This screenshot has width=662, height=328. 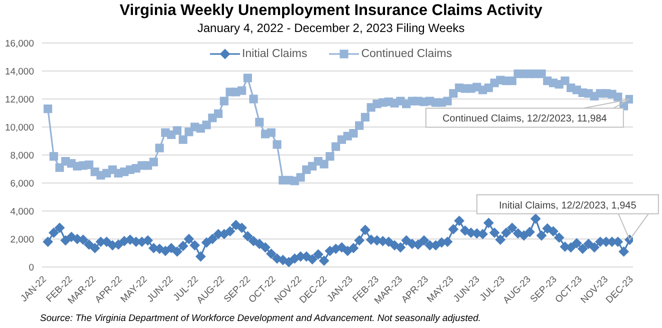 What do you see at coordinates (22, 240) in the screenshot?
I see `y-tick-label: 2,000` at bounding box center [22, 240].